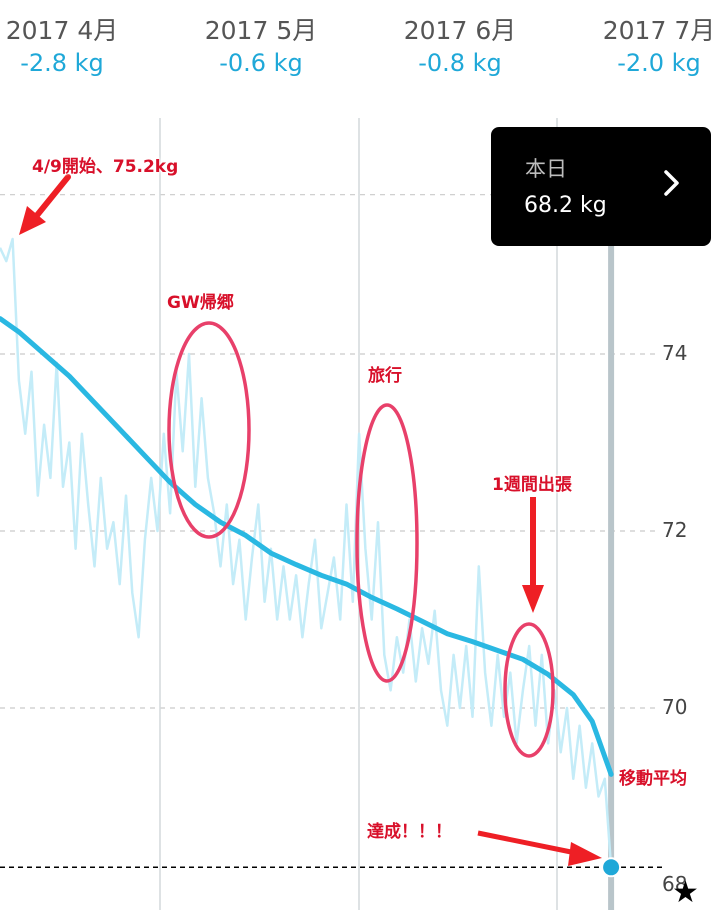 The image size is (719, 910). Describe the element at coordinates (385, 376) in the screenshot. I see `annotation-trip: 旅行` at that location.